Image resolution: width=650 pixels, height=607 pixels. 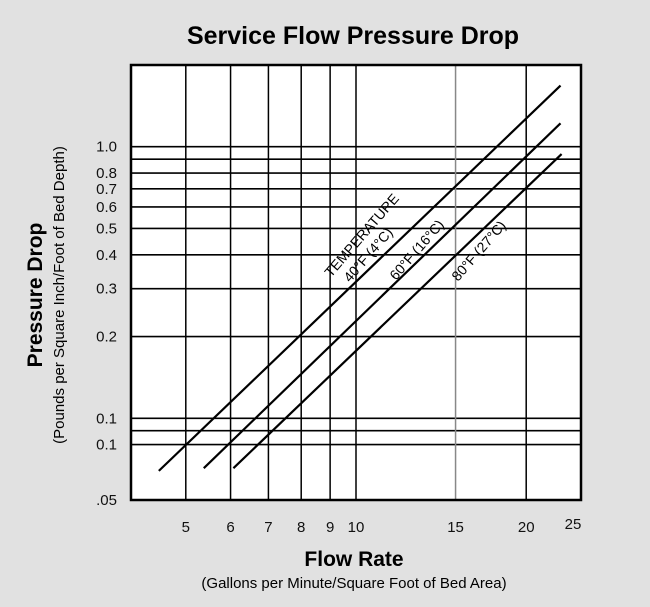 What do you see at coordinates (106, 500) in the screenshot?
I see `y-tick-label: .05` at bounding box center [106, 500].